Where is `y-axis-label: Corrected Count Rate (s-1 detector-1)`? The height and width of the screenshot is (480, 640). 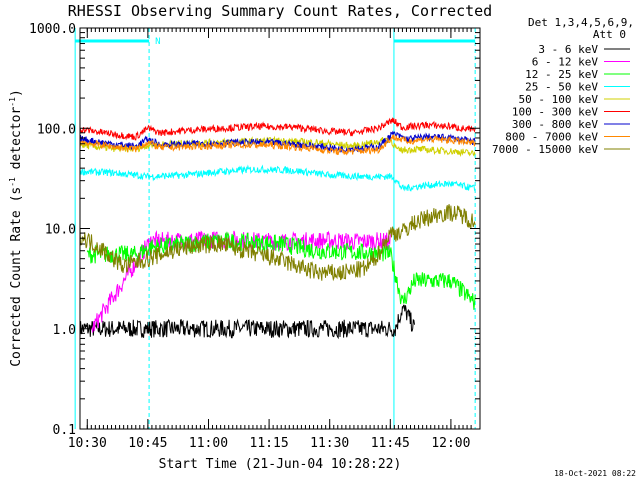
y-axis-label: Corrected Count Rate (s-1 detector-1) is located at coordinates (16, 228).